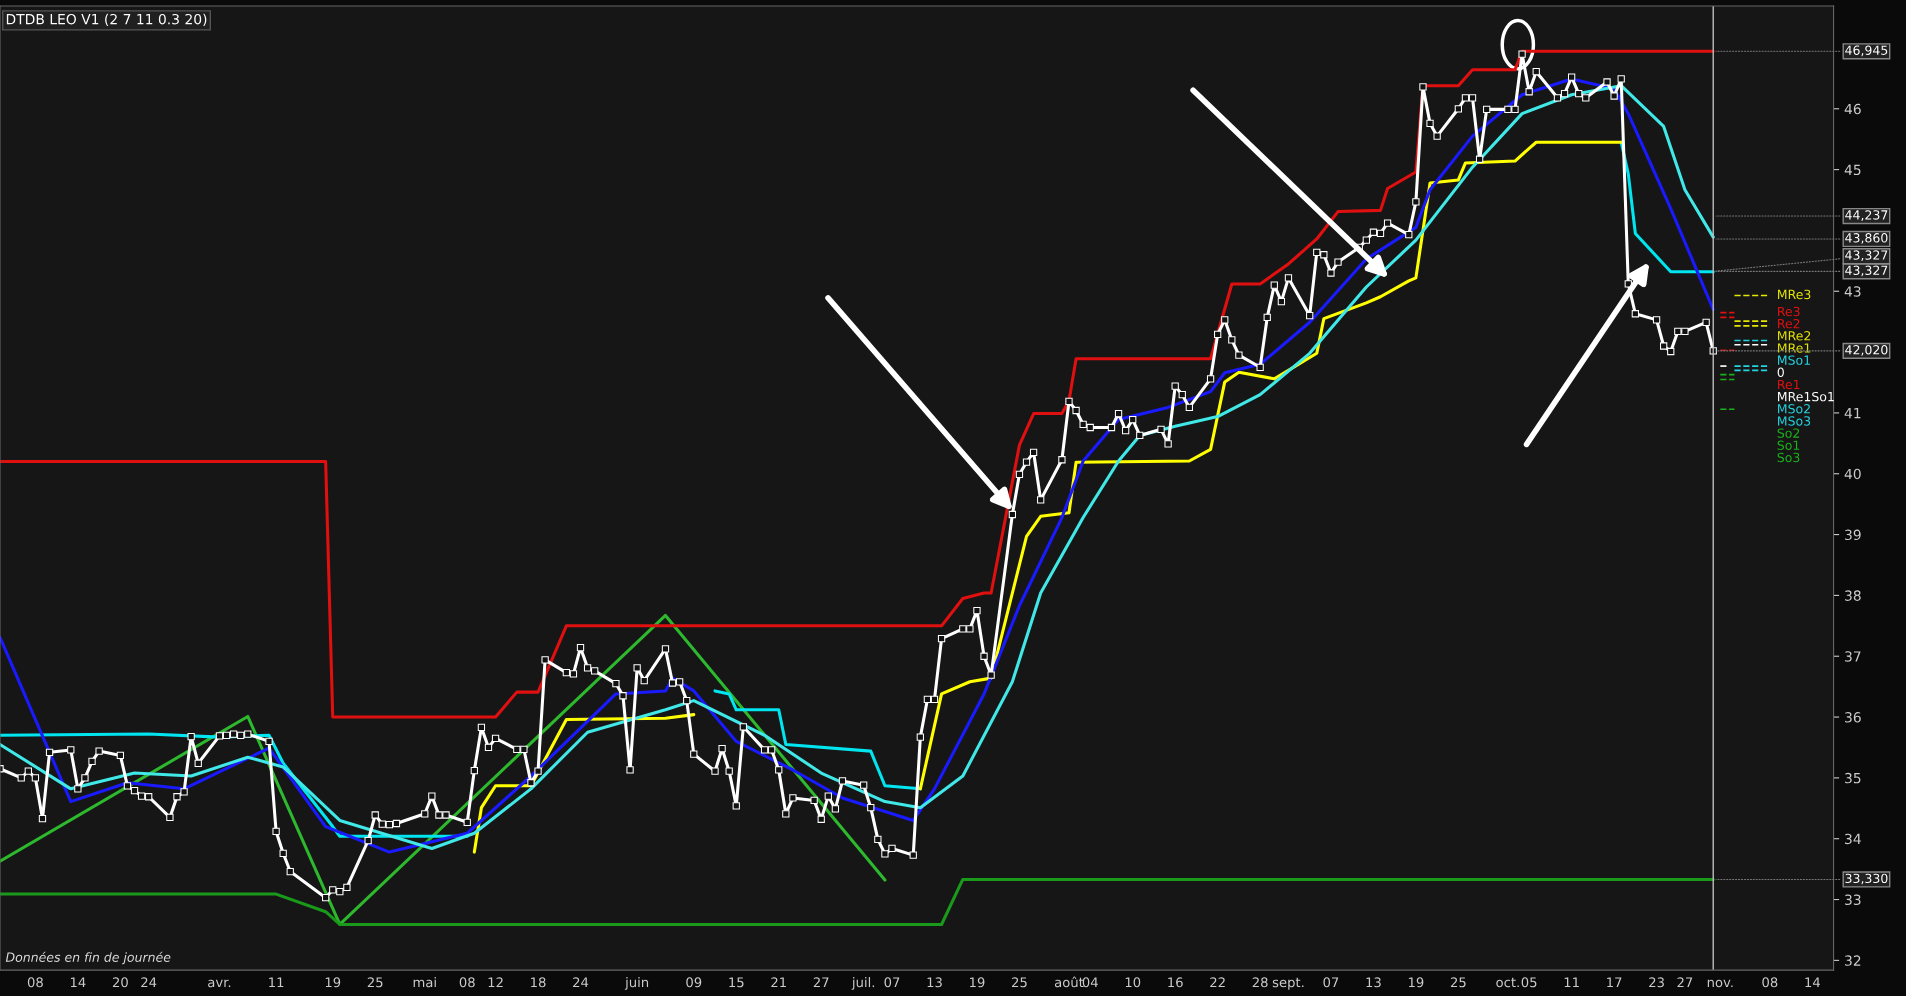 The height and width of the screenshot is (996, 1906). What do you see at coordinates (88, 958) in the screenshot?
I see `annotation: Données en fin de journée` at bounding box center [88, 958].